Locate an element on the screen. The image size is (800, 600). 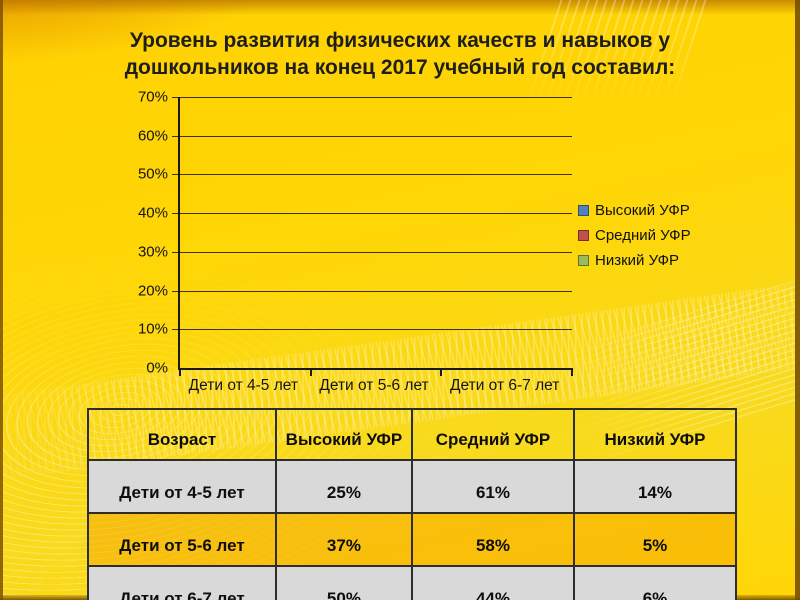
top-shade-decoration is located at coordinates (400, 7).